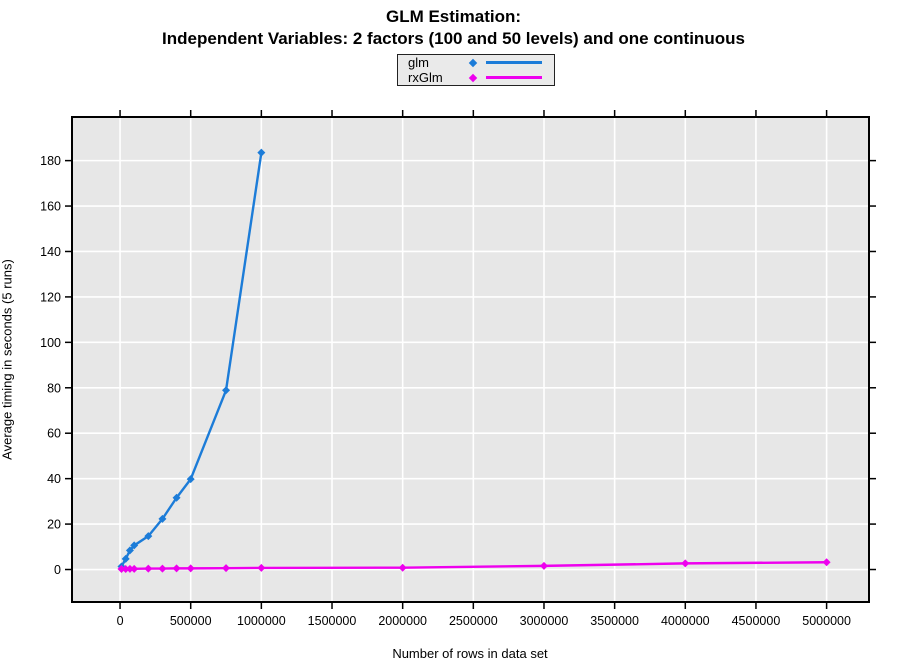 Image resolution: width=907 pixels, height=672 pixels. I want to click on x-tick-label: 1500000, so click(332, 621).